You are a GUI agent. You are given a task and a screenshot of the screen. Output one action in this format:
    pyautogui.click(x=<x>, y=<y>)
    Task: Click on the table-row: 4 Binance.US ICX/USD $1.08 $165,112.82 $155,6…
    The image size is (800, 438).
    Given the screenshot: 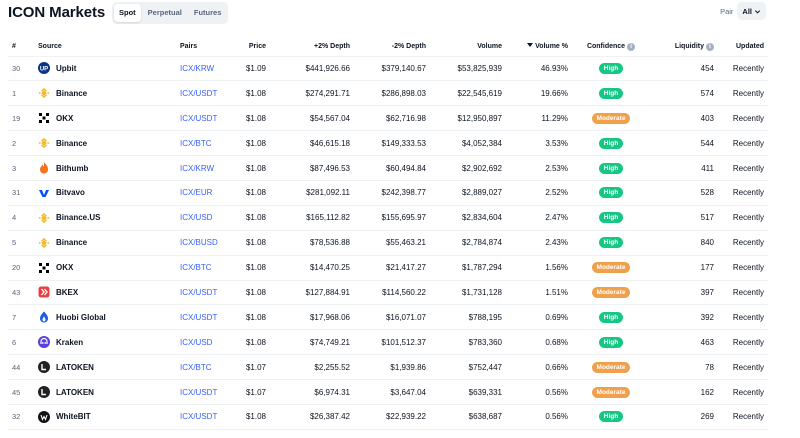 What is the action you would take?
    pyautogui.click(x=388, y=218)
    